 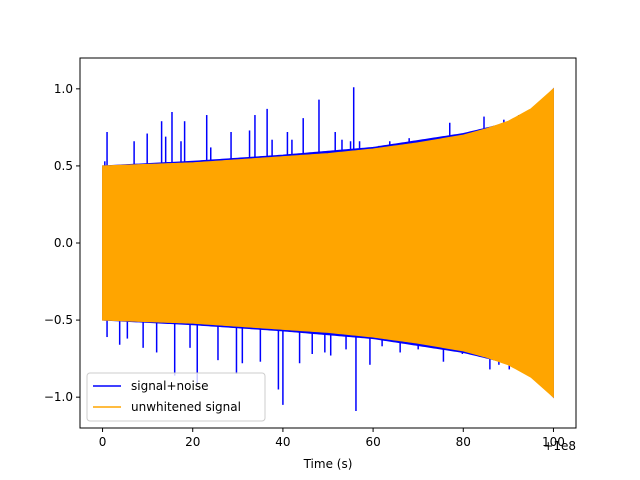 I want to click on x-axis-label: Time (s), so click(x=328, y=464).